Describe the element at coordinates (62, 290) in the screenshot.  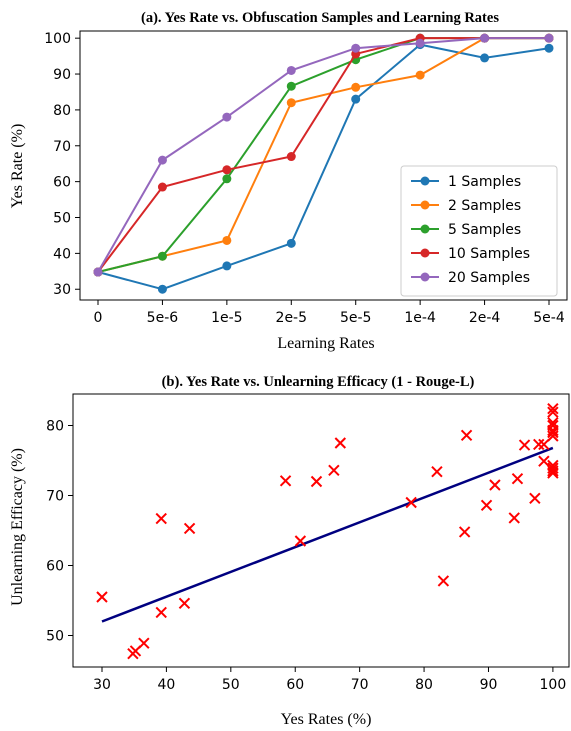
I see `y-tick-label: 30` at that location.